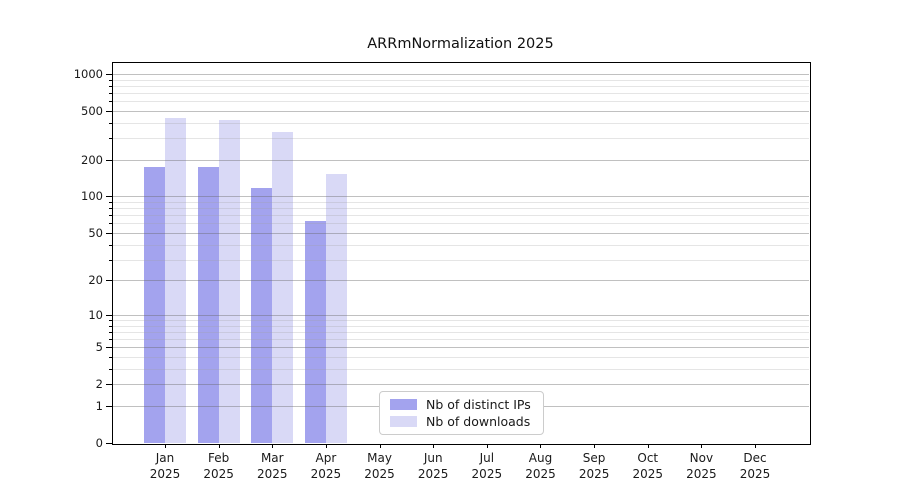 Image resolution: width=900 pixels, height=500 pixels. What do you see at coordinates (99, 384) in the screenshot?
I see `y-tick-label: 2` at bounding box center [99, 384].